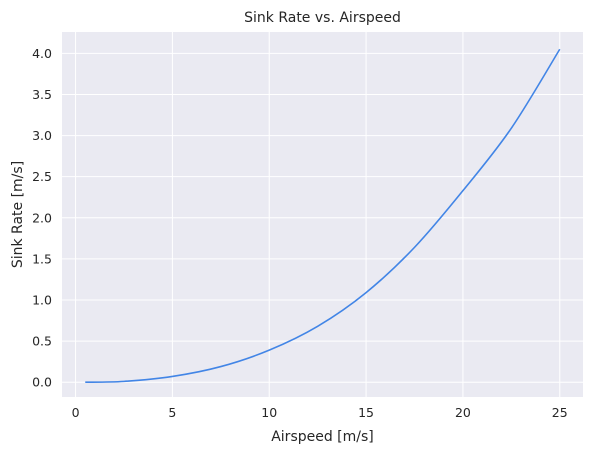 Image resolution: width=593 pixels, height=455 pixels. Describe the element at coordinates (42, 341) in the screenshot. I see `y-tick-label: 0.5` at that location.